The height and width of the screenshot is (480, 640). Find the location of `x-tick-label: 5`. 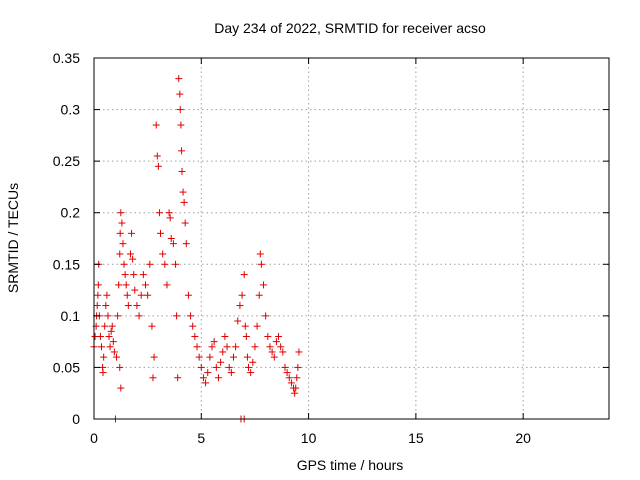

x-tick-label: 5 is located at coordinates (201, 438).